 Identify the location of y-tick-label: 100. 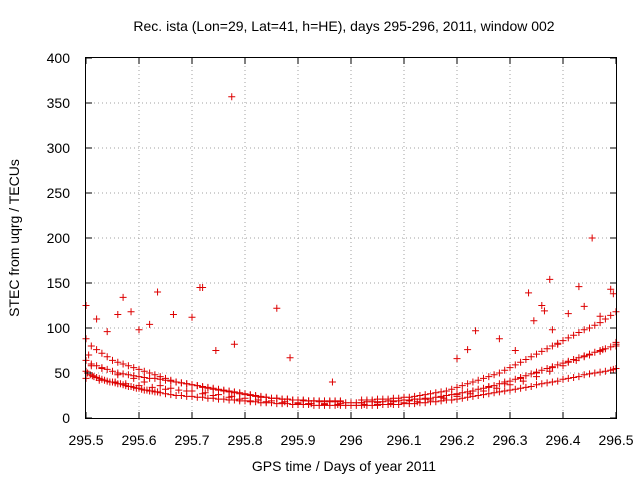
(59, 328).